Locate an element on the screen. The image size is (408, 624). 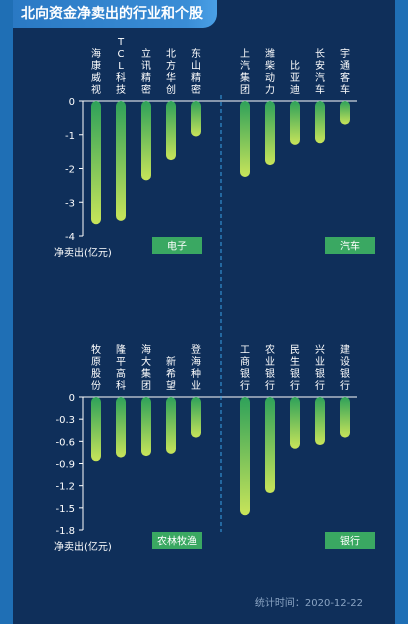
category-label: 东山精密 is located at coordinates (196, 71).